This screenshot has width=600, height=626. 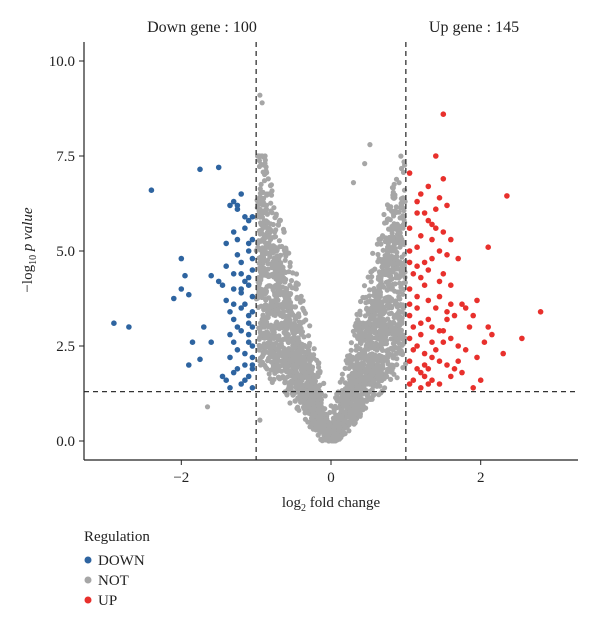 I want to click on x-tick-label: 2, so click(x=481, y=478).